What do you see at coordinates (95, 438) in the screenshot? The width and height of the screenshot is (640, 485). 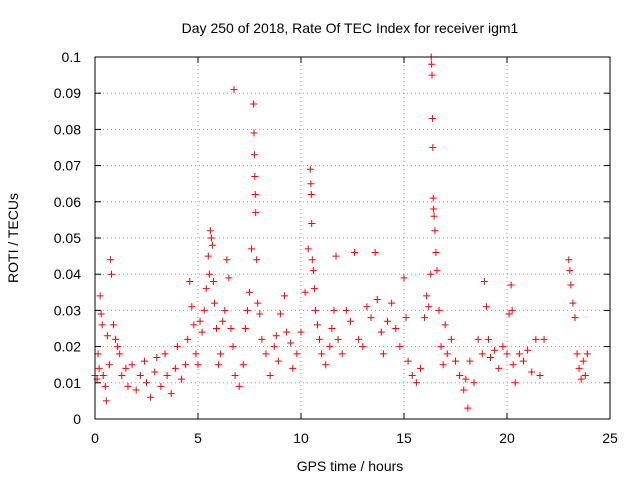 I see `x-tick-label: 0` at bounding box center [95, 438].